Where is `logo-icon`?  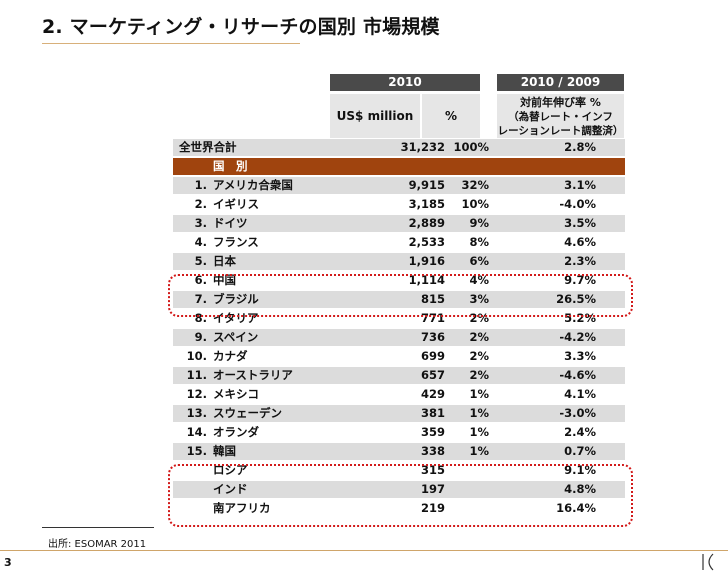 logo-icon is located at coordinates (708, 562).